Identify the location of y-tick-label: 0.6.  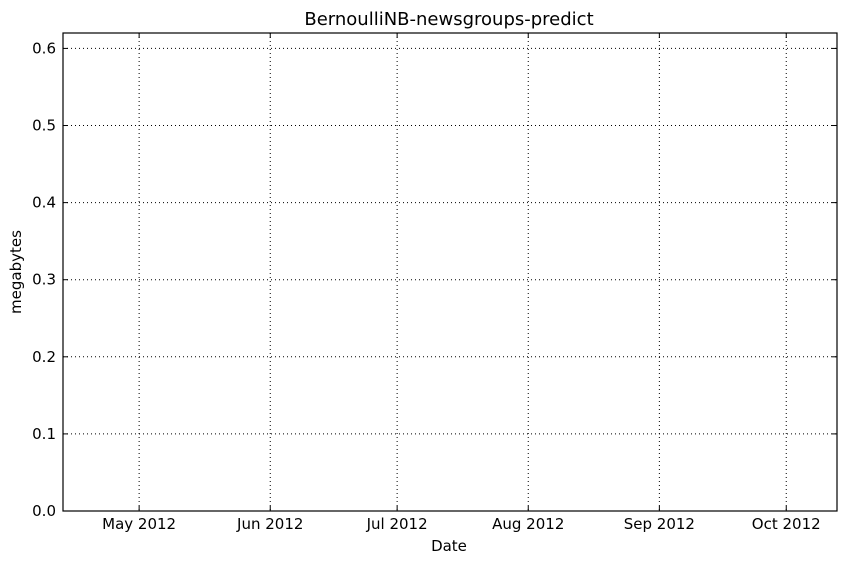
(44, 48).